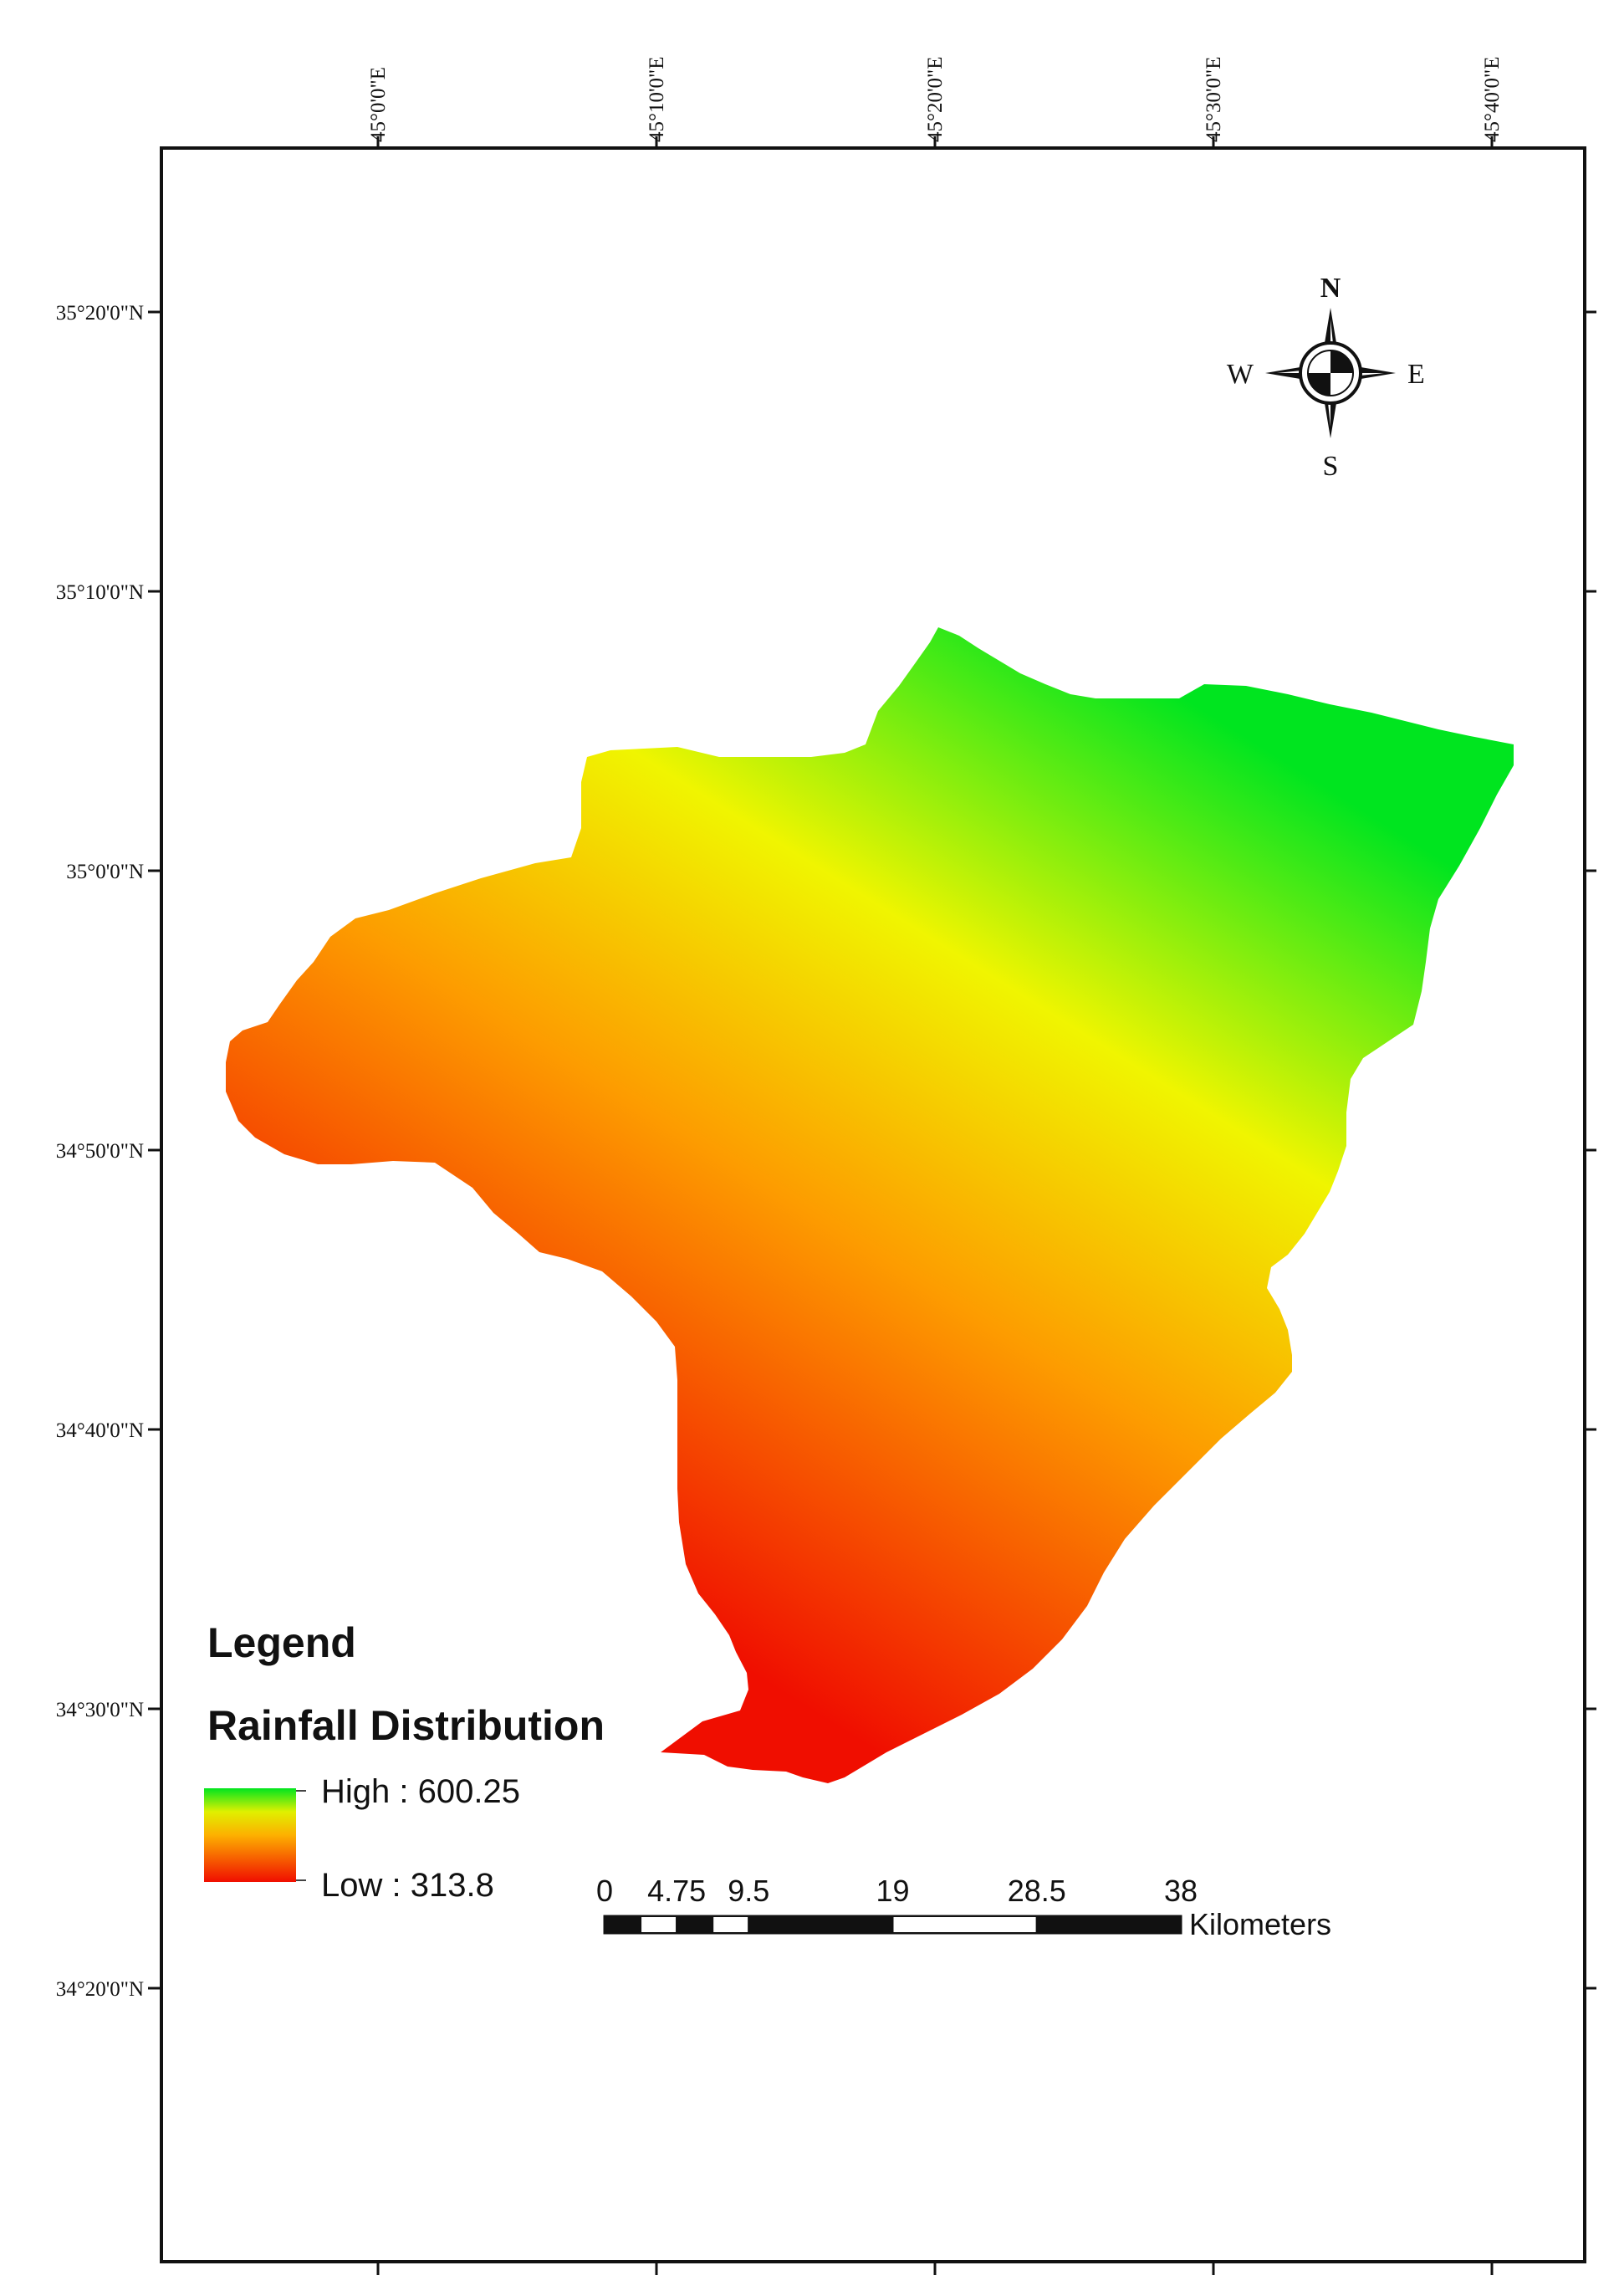 This screenshot has height=2296, width=1619. Describe the element at coordinates (100, 314) in the screenshot. I see `latitude-label: 35°20'0"N` at that location.